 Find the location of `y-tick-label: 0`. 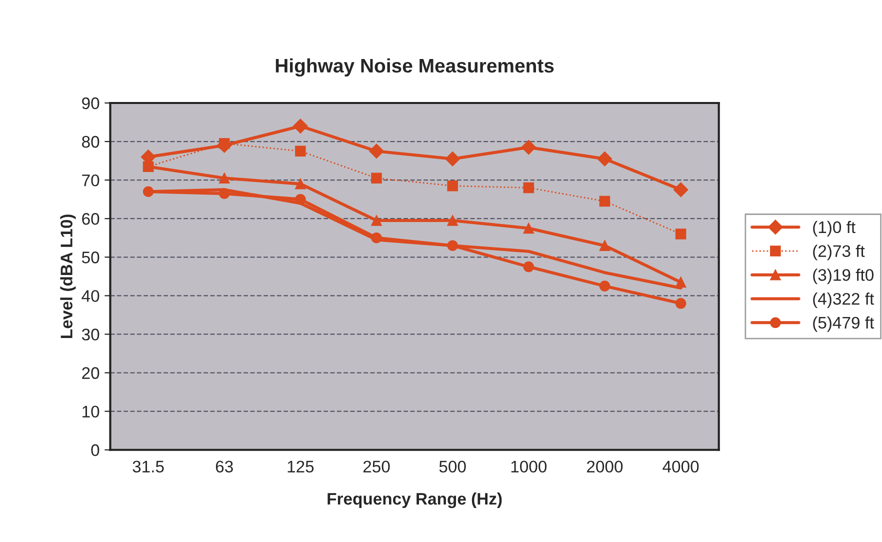

y-tick-label: 0 is located at coordinates (95, 450).